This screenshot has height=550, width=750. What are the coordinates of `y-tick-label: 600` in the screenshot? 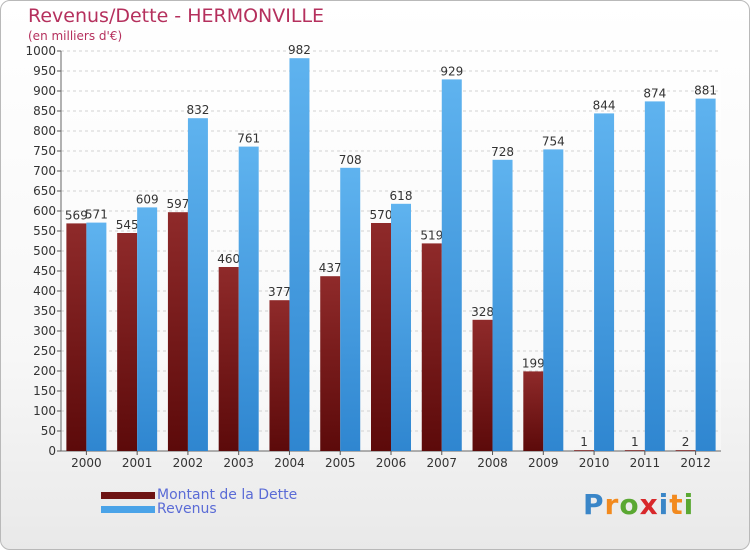 It's located at (44, 211).